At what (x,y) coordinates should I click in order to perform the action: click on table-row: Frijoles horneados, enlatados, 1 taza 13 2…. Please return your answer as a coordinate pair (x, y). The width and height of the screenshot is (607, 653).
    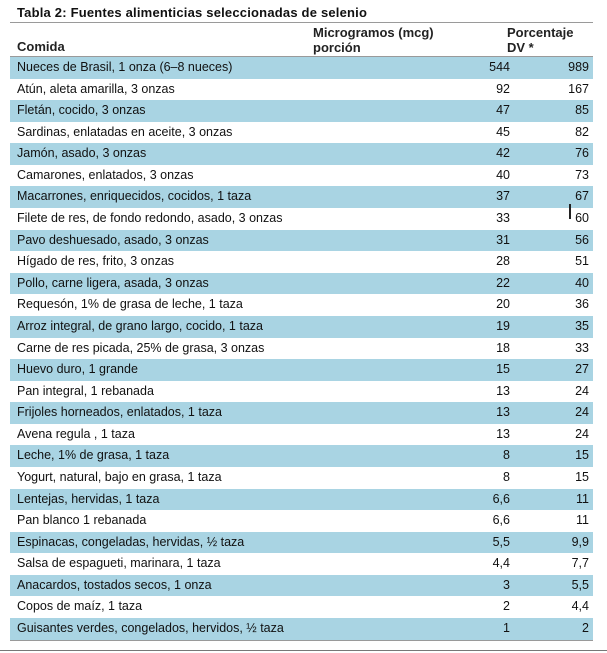
    Looking at the image, I should click on (301, 413).